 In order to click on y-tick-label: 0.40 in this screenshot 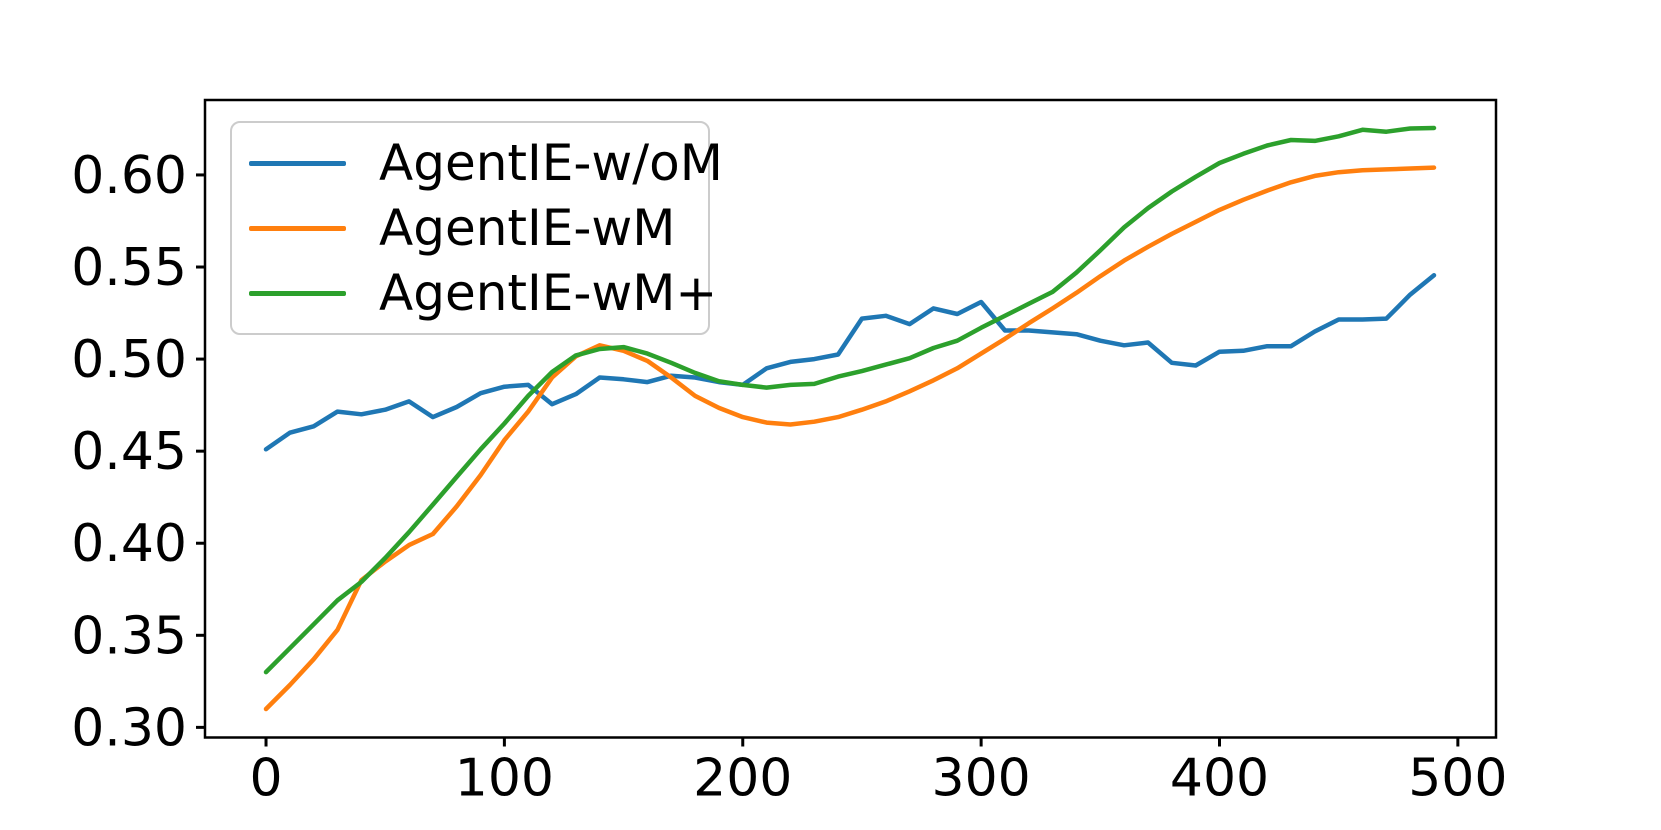, I will do `click(129, 544)`.